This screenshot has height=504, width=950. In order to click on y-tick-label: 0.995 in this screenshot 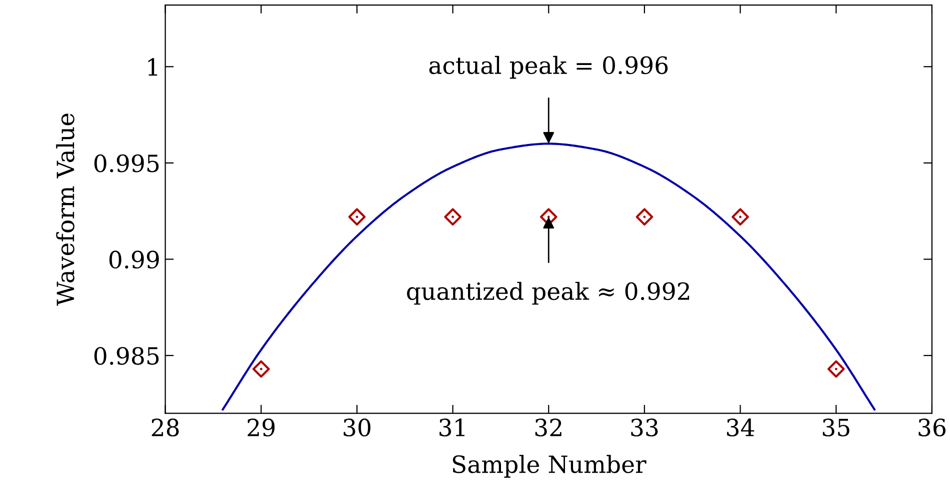, I will do `click(126, 163)`.